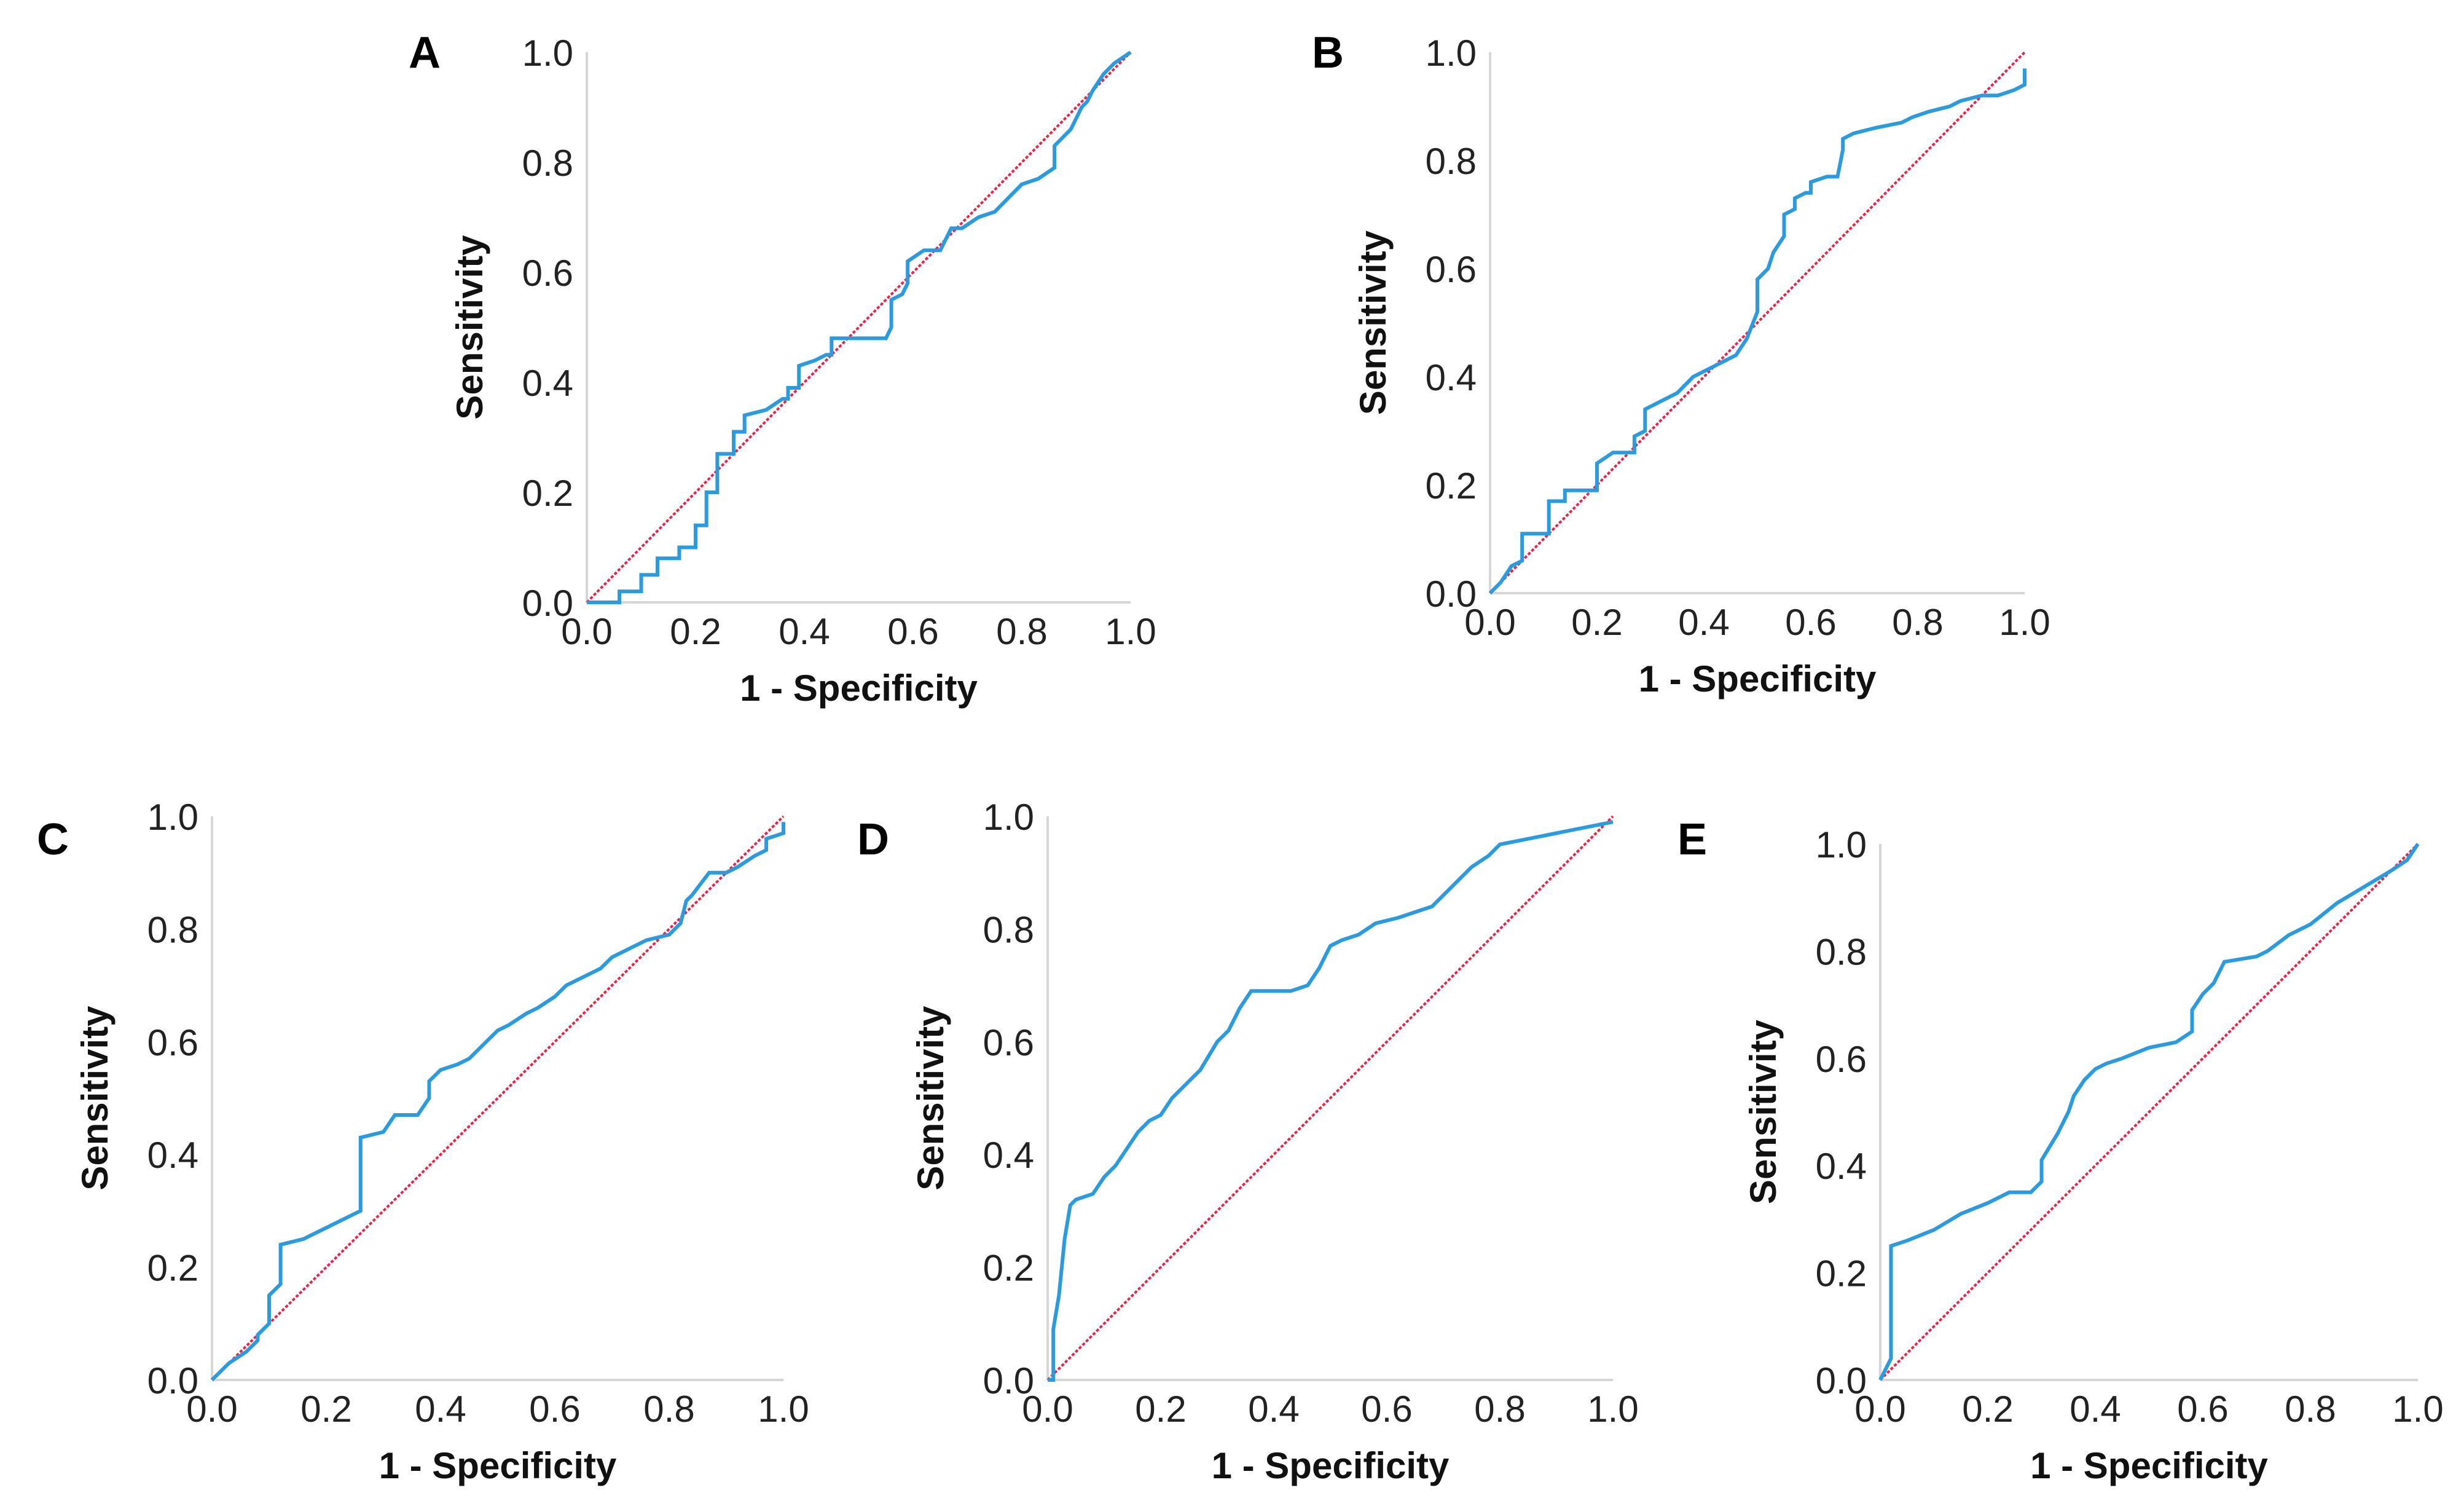 This screenshot has width=2464, height=1509. I want to click on panel-label: A, so click(425, 52).